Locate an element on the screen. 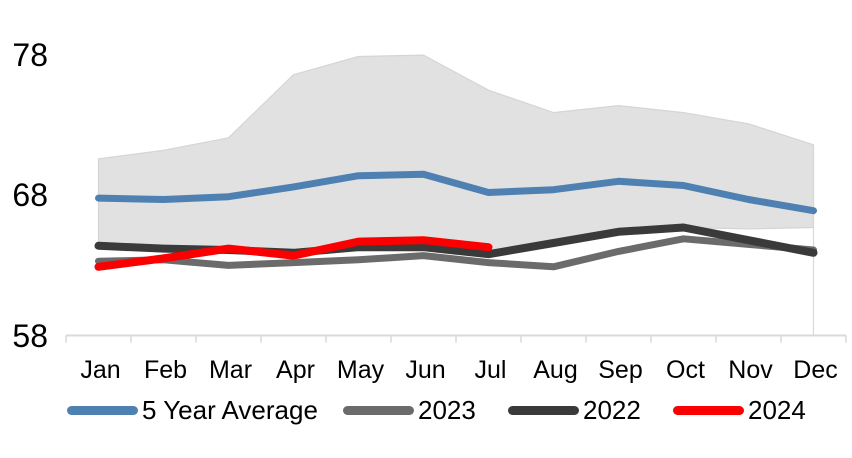  legend-label-5-year-average: 5 Year Average is located at coordinates (230, 410).